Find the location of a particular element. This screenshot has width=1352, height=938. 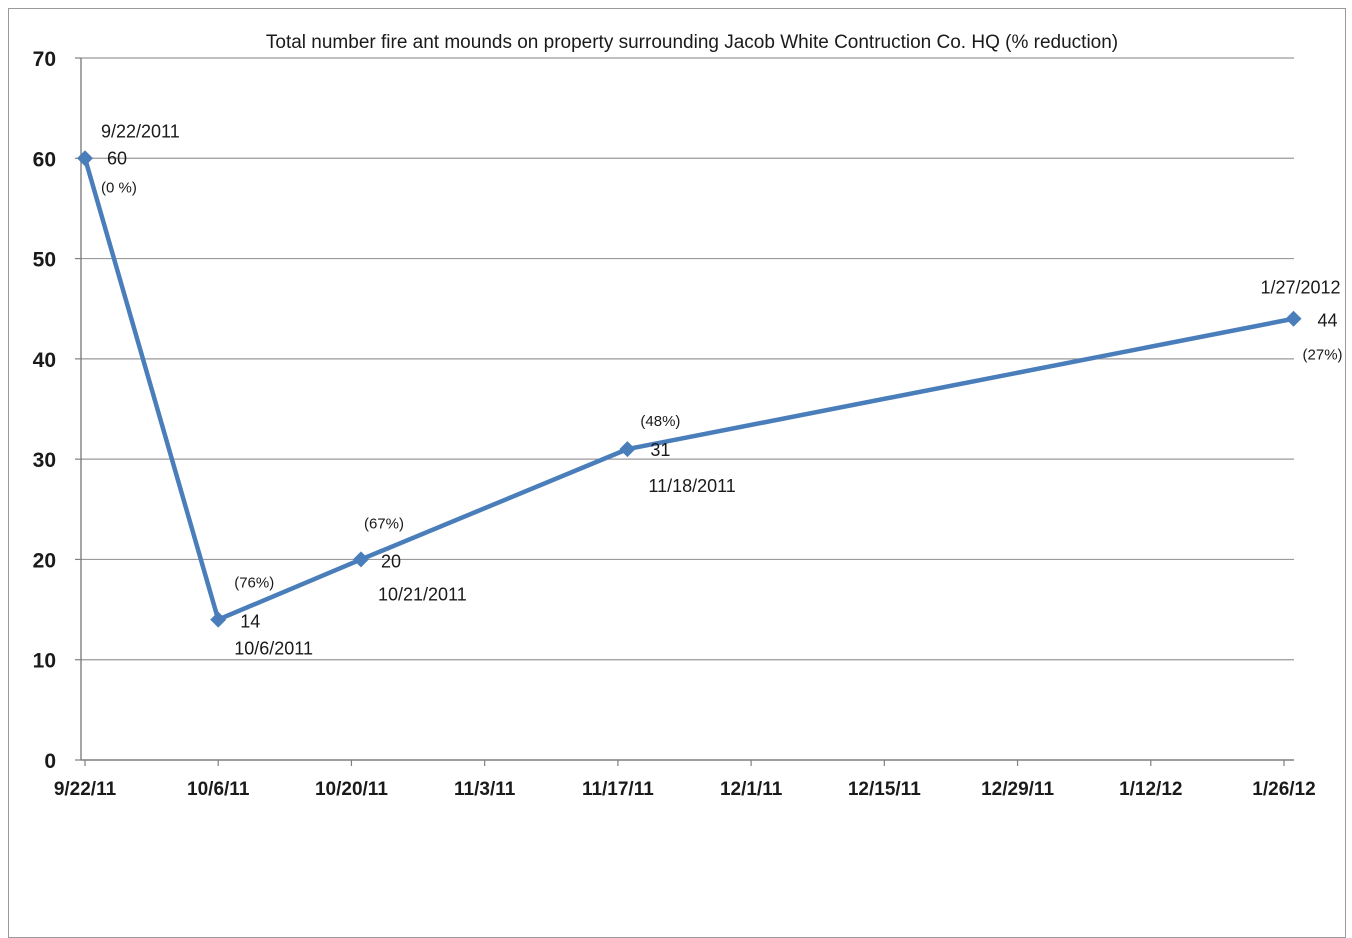

data-label-date-1: 10/6/2011 is located at coordinates (273, 649).